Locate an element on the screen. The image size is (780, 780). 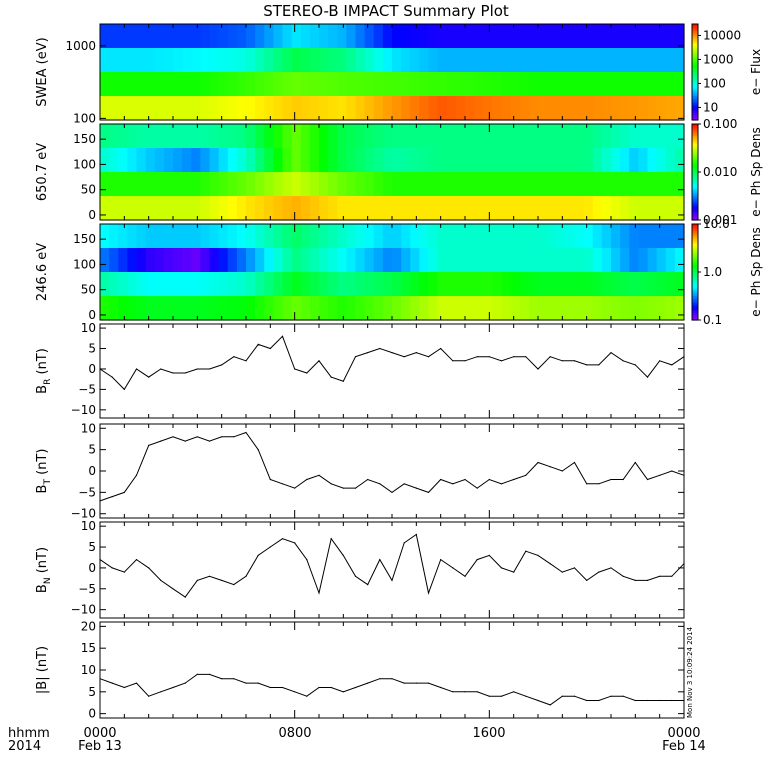
end-date-label: Feb 14 is located at coordinates (684, 746).